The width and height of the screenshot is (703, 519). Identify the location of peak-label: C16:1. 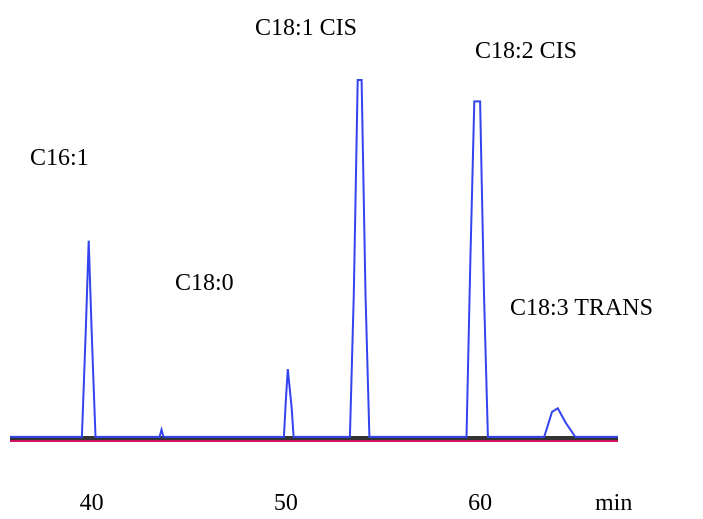
(59, 158).